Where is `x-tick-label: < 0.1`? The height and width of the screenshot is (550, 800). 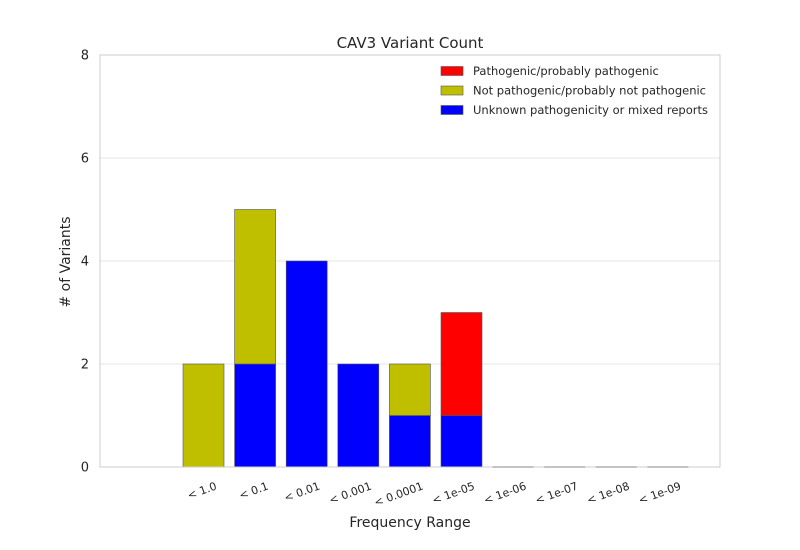 x-tick-label: < 0.1 is located at coordinates (253, 491).